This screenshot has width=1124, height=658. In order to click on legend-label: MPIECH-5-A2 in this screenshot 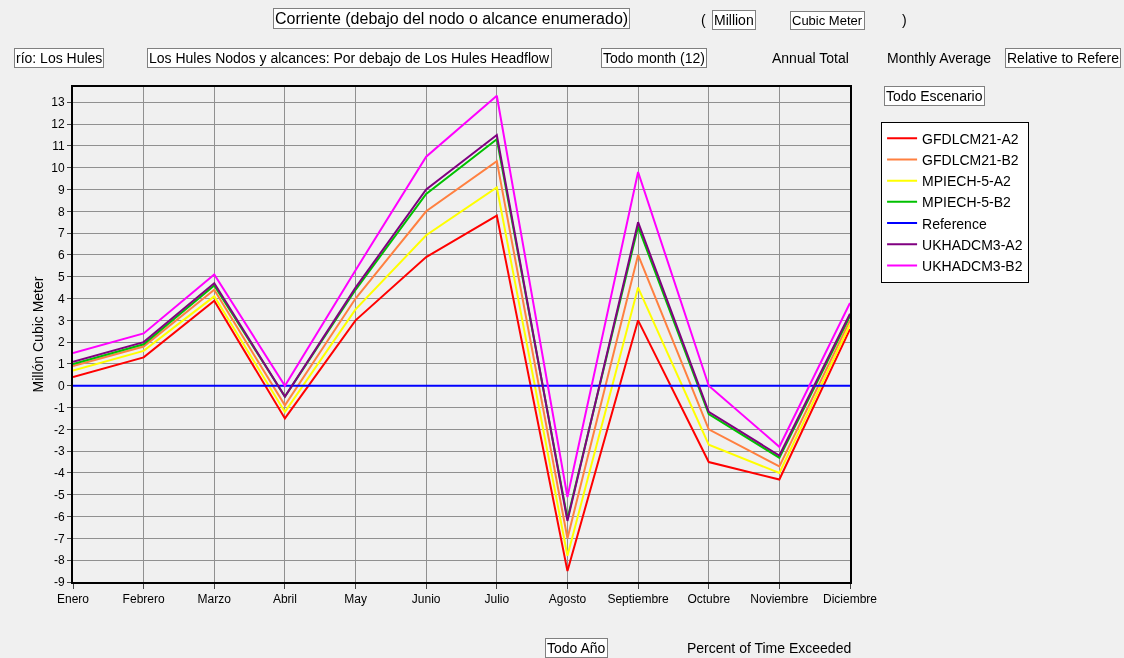, I will do `click(966, 181)`.